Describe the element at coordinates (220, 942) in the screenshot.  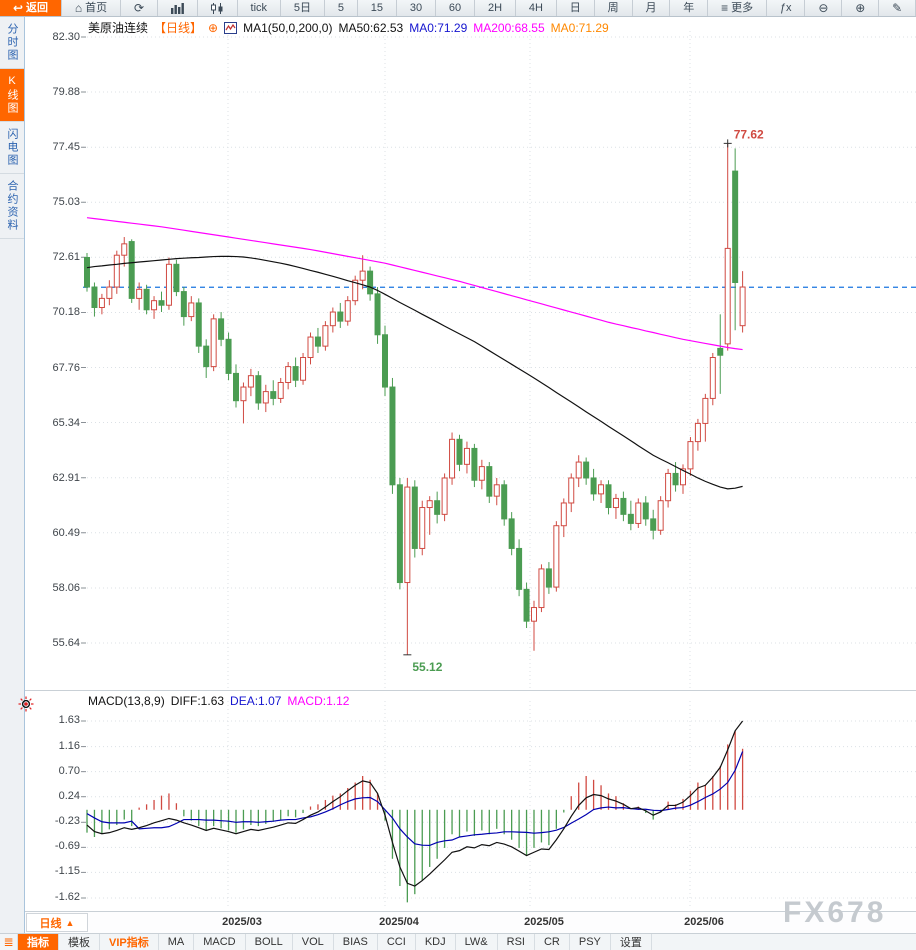
I see `tab-macd: MACD` at that location.